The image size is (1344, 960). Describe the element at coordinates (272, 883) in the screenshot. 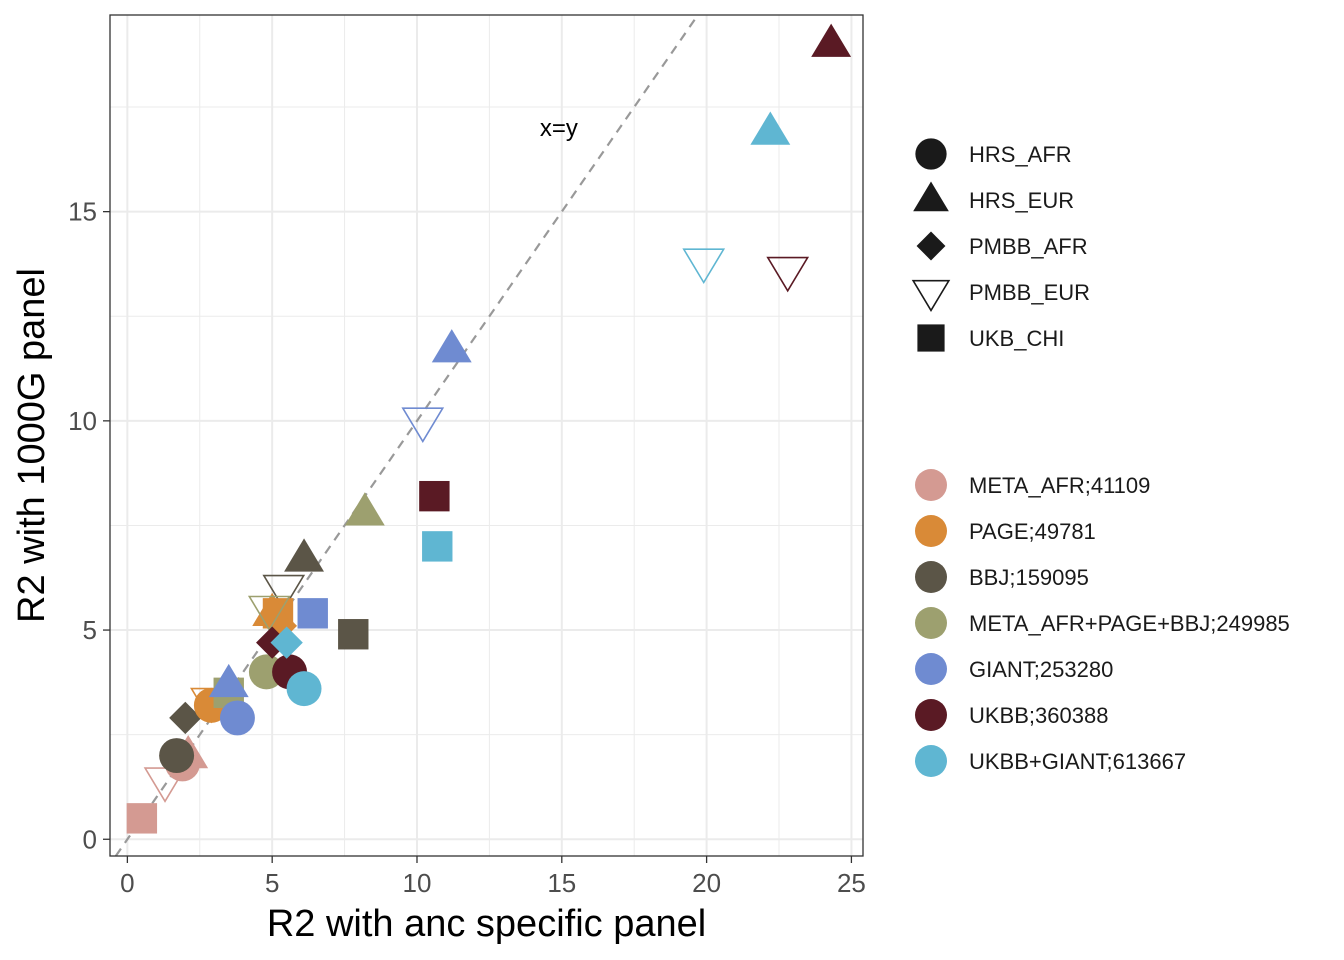

I see `x-tick-label: 5` at that location.